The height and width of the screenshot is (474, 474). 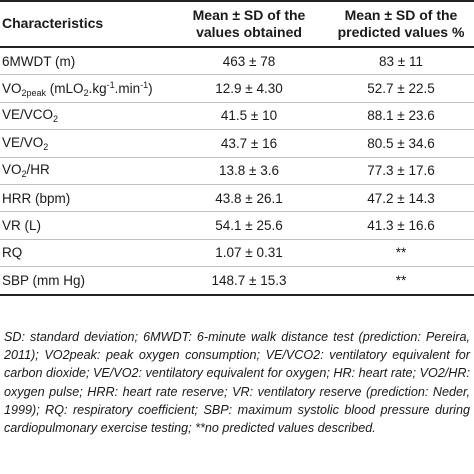 I want to click on row-predicted-value: 41.3 ± 16.6, so click(x=401, y=225).